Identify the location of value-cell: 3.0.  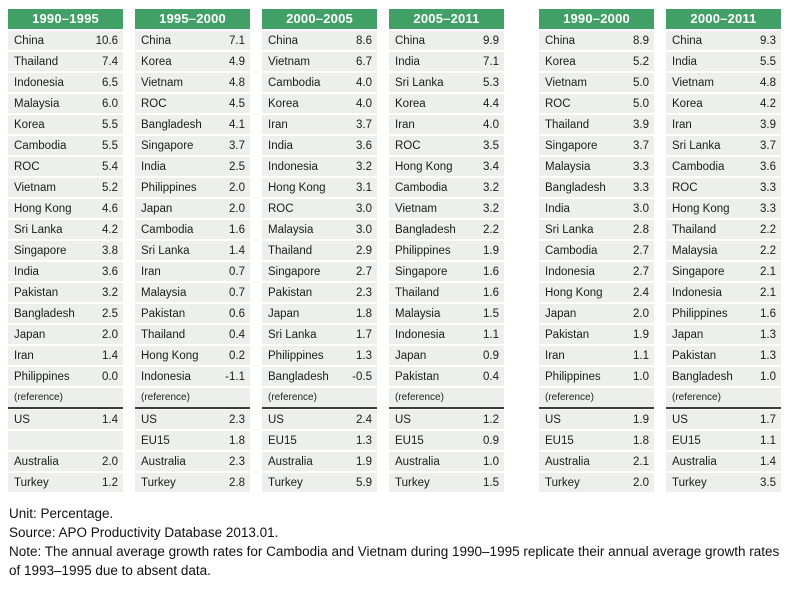
(364, 208).